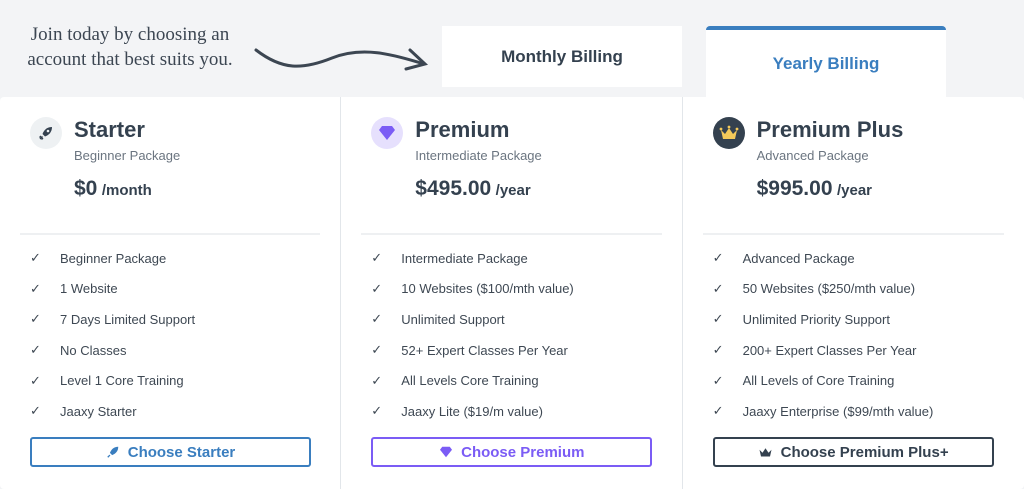 The height and width of the screenshot is (489, 1024). Describe the element at coordinates (838, 411) in the screenshot. I see `feature-text: Jaaxy Enterprise ($99/mth value)` at that location.